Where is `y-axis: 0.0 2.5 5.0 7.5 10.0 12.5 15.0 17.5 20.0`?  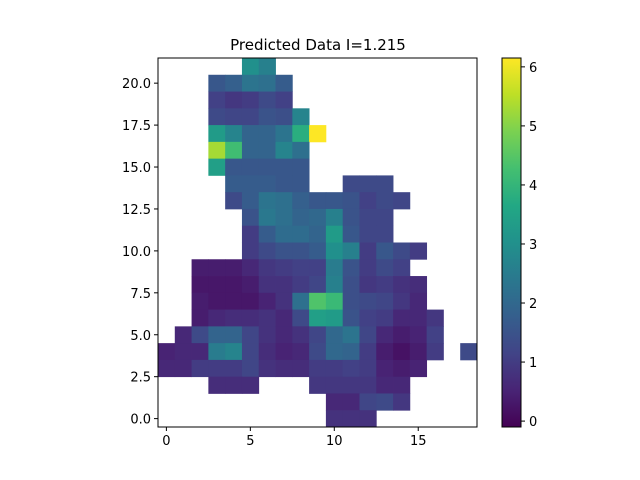
y-axis: 0.0 2.5 5.0 7.5 10.0 12.5 15.0 17.5 20.0 is located at coordinates (140, 252).